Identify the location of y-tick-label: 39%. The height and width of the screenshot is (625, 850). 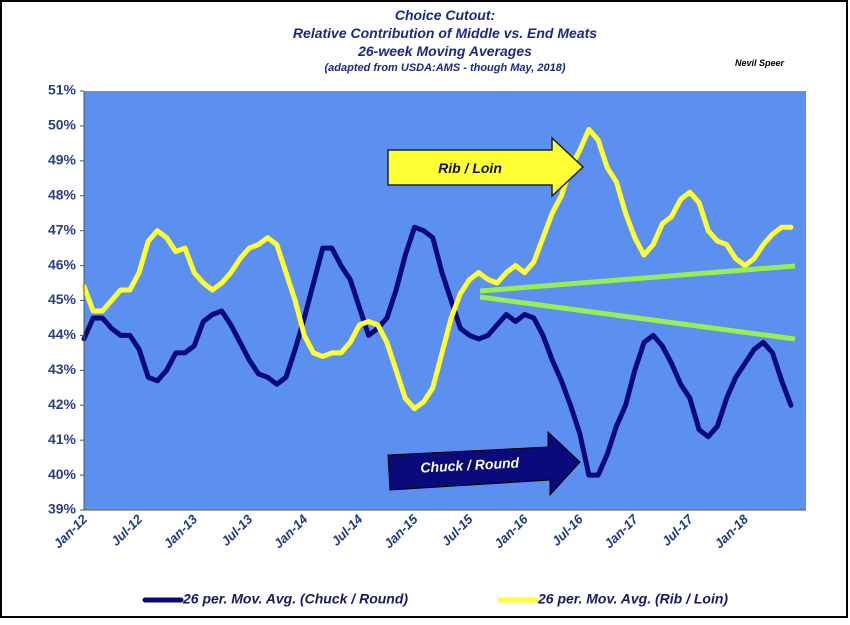
(62, 509).